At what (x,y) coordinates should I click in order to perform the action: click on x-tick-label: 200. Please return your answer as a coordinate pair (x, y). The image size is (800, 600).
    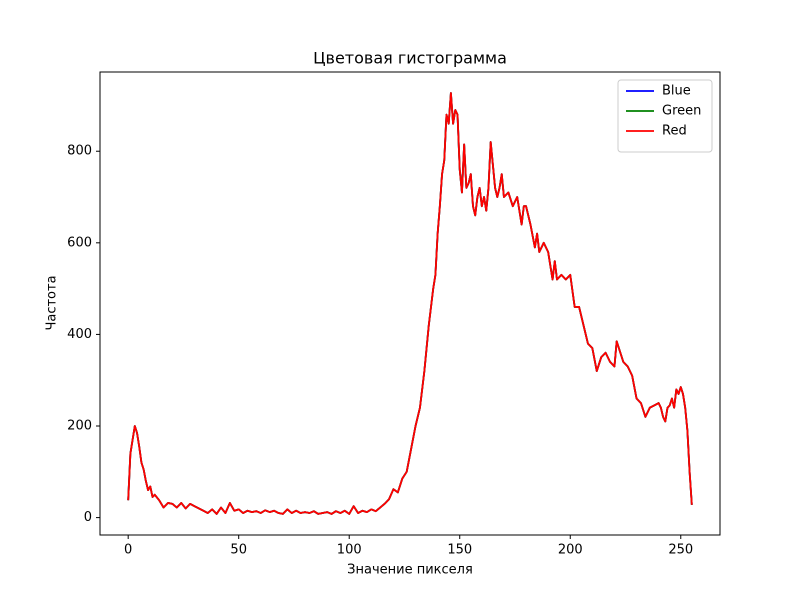
    Looking at the image, I should click on (570, 550).